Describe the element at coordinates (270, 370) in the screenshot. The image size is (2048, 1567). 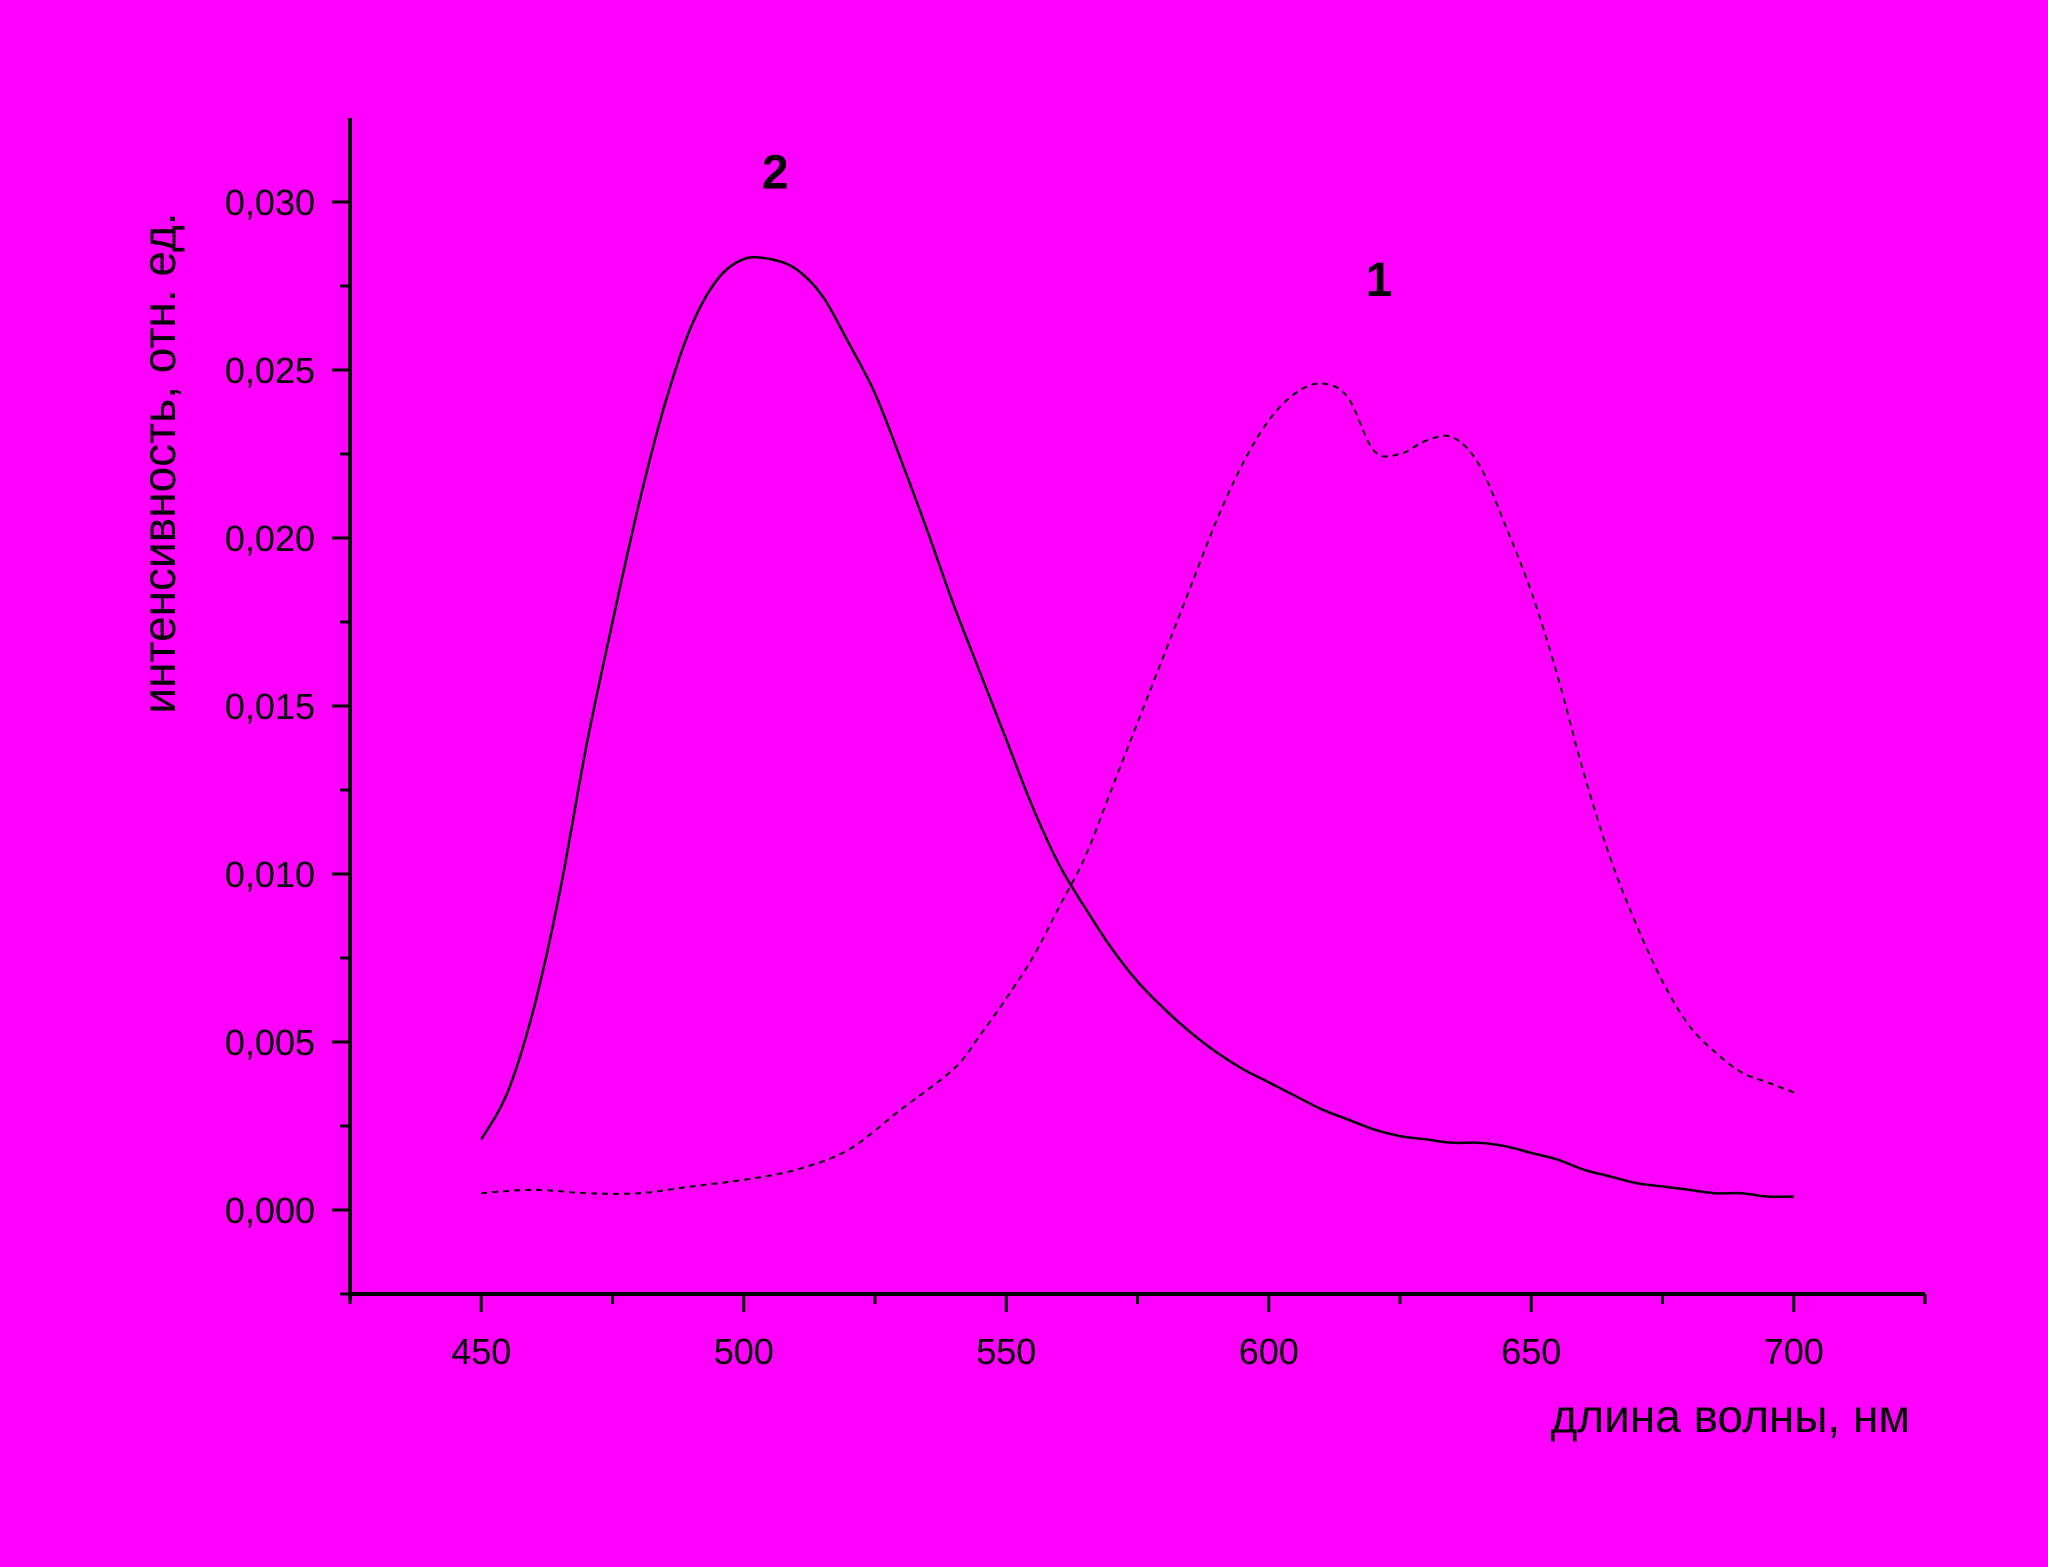
I see `y-tick-label: 0,025` at that location.